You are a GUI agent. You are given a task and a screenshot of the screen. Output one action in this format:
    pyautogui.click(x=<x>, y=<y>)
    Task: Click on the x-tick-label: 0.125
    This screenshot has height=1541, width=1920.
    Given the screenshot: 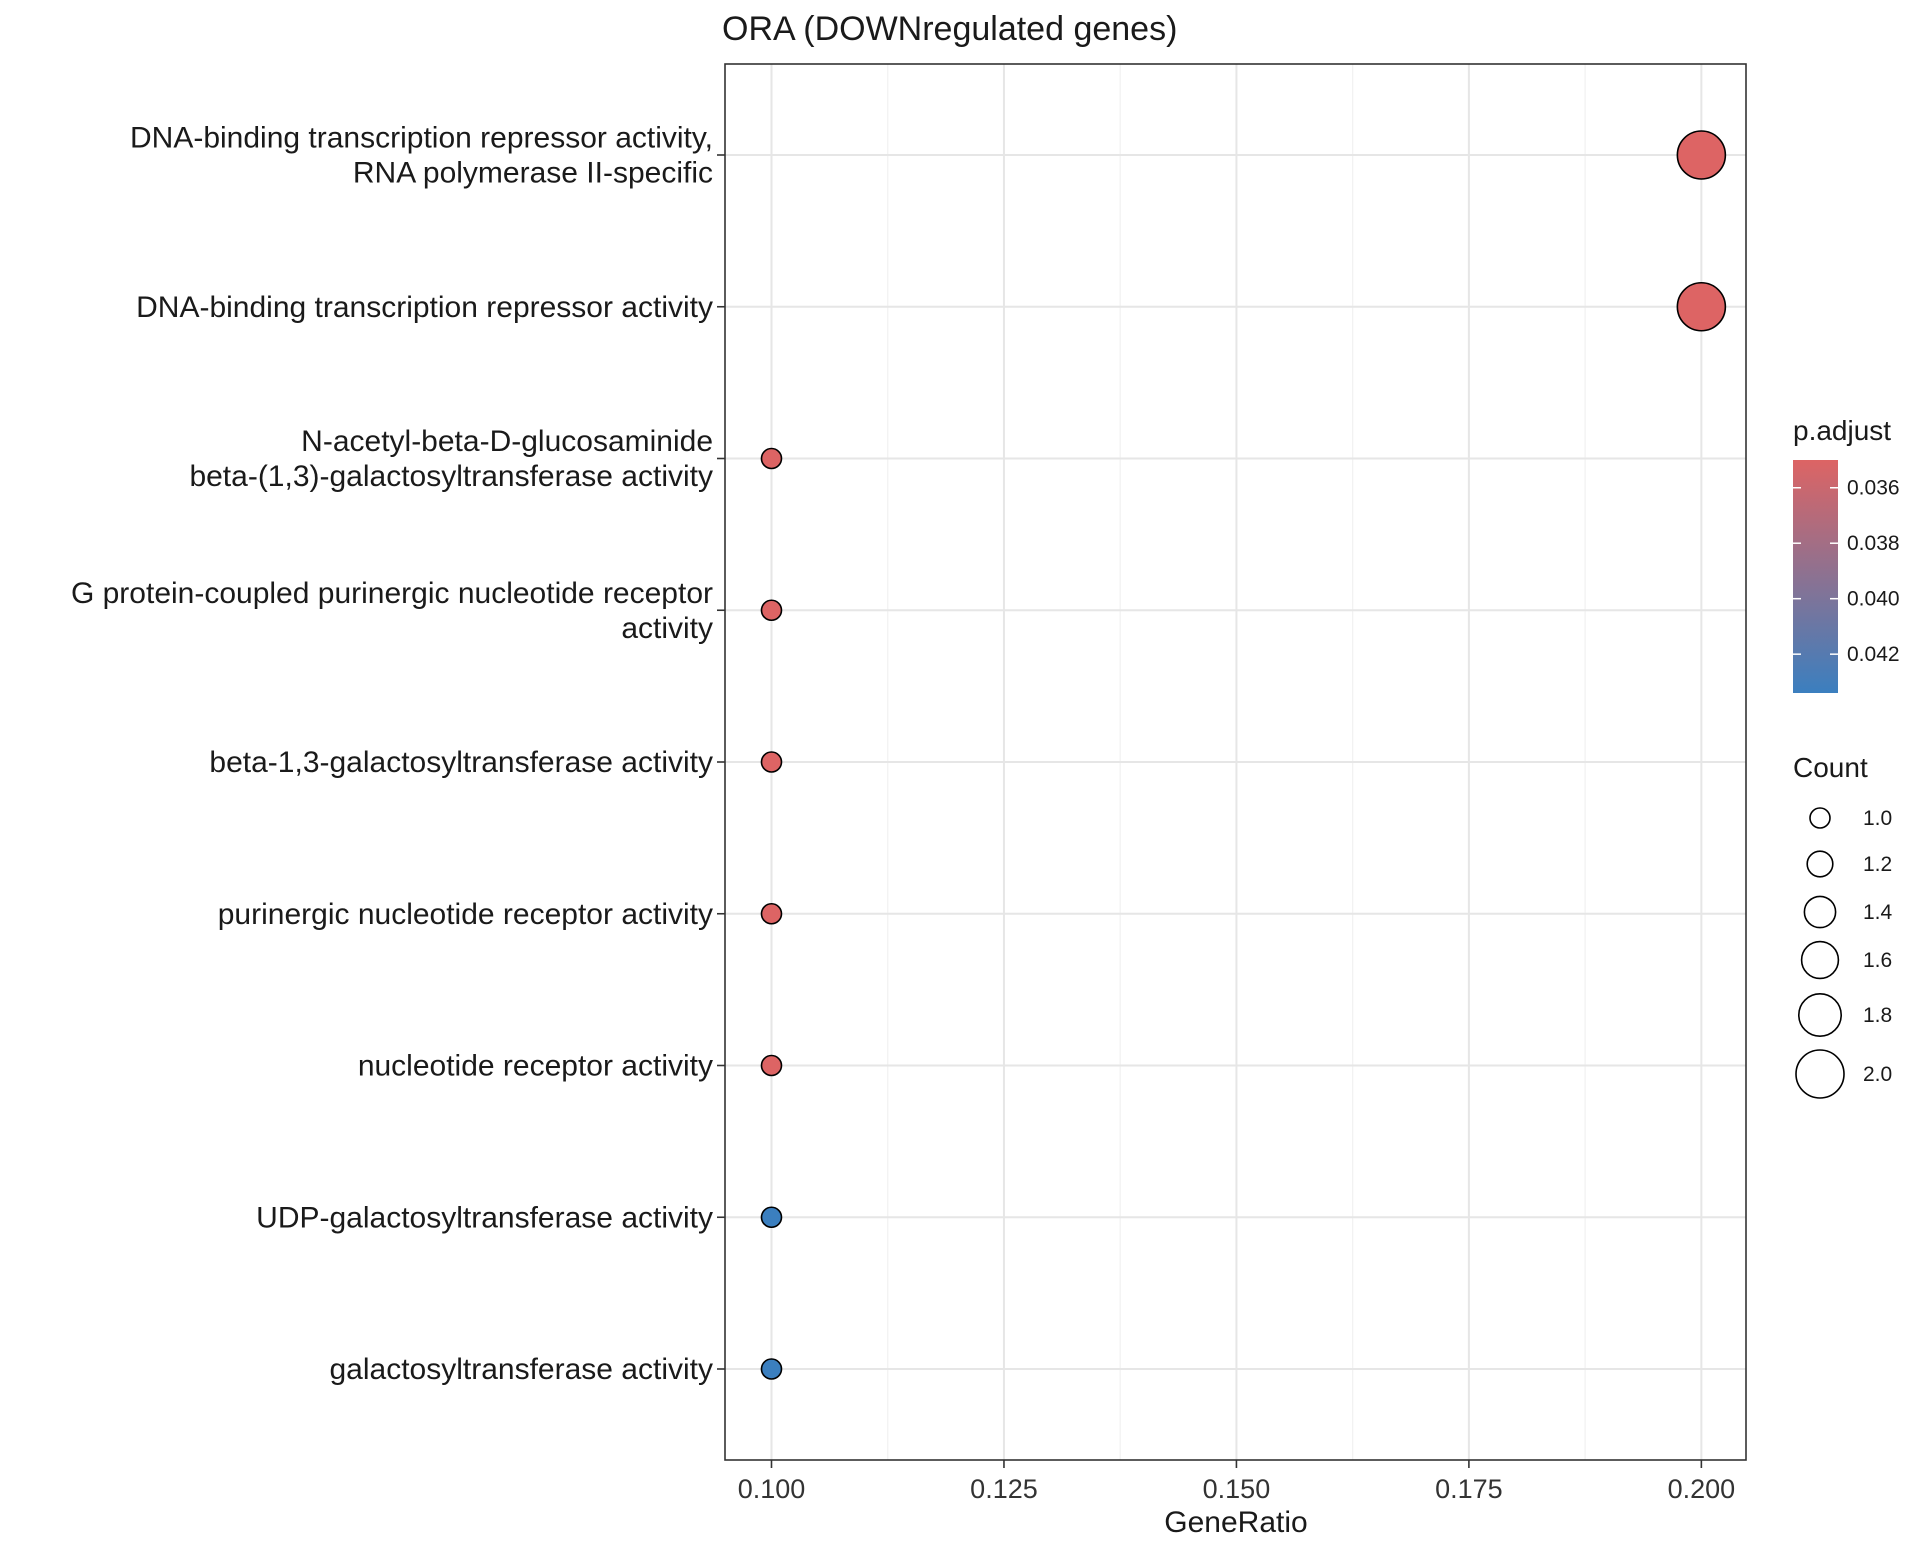 What is the action you would take?
    pyautogui.click(x=1004, y=1489)
    